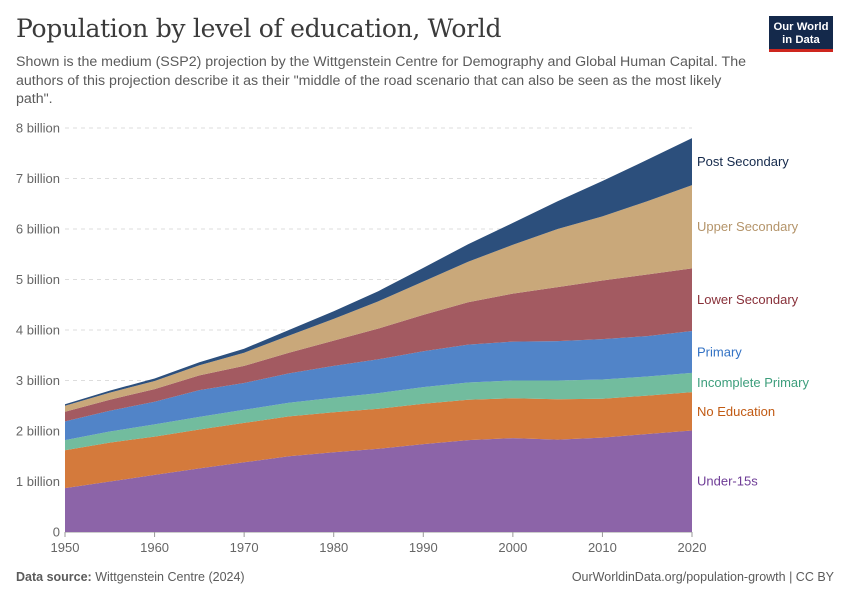 This screenshot has height=600, width=850. I want to click on y-tick-label: 8 billion, so click(38, 128).